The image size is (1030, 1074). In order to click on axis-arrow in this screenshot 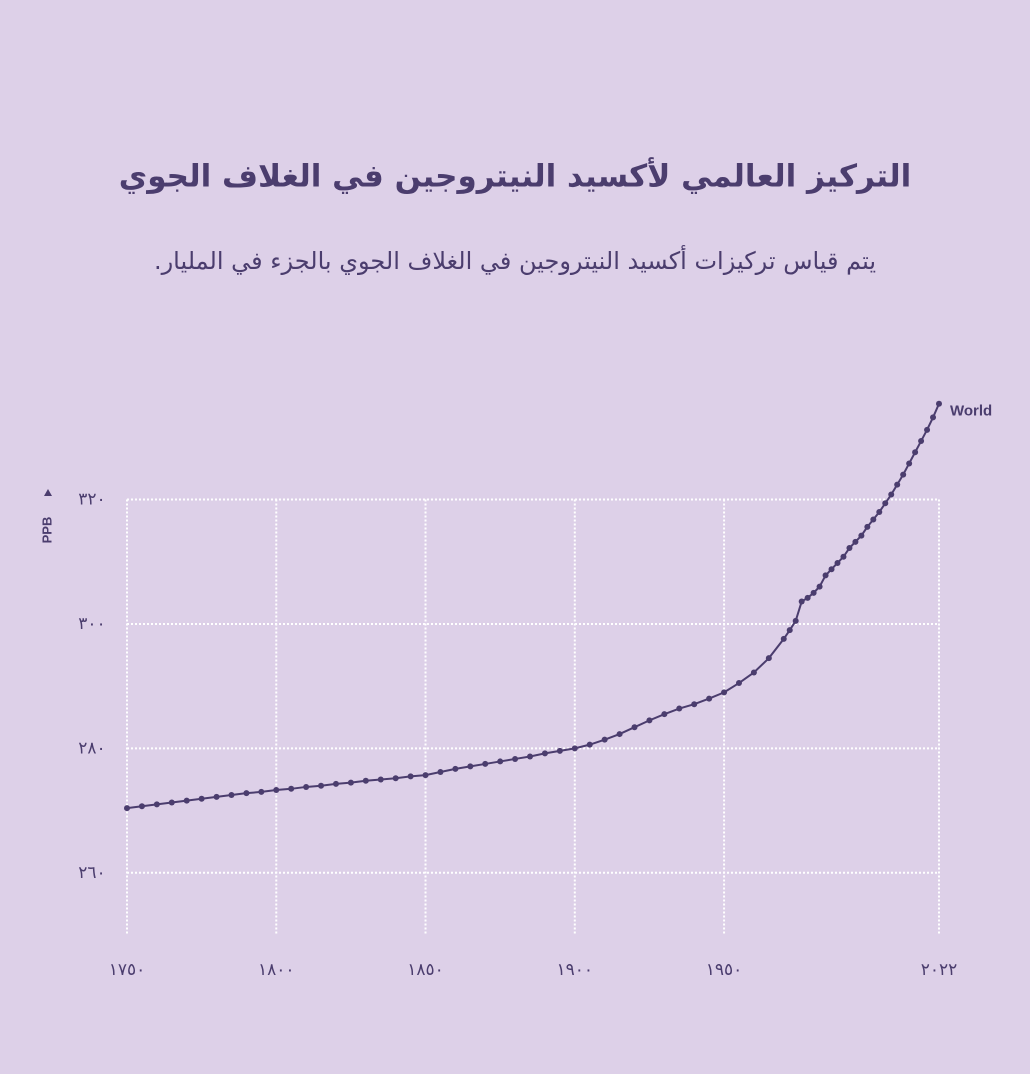, I will do `click(48, 492)`.